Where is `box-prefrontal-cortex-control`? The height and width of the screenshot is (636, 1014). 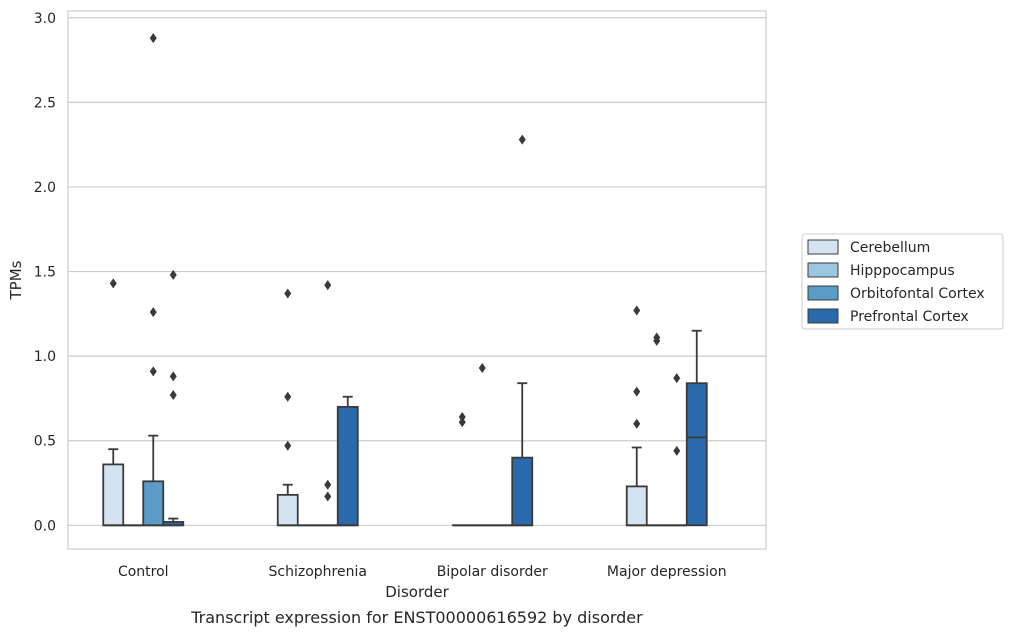
box-prefrontal-cortex-control is located at coordinates (173, 398).